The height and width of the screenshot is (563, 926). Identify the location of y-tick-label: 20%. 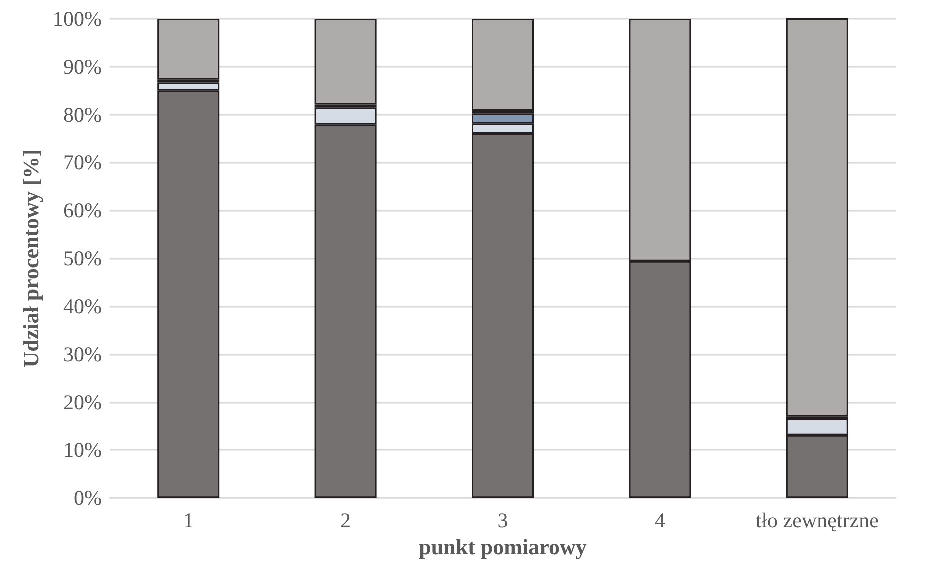
(83, 402).